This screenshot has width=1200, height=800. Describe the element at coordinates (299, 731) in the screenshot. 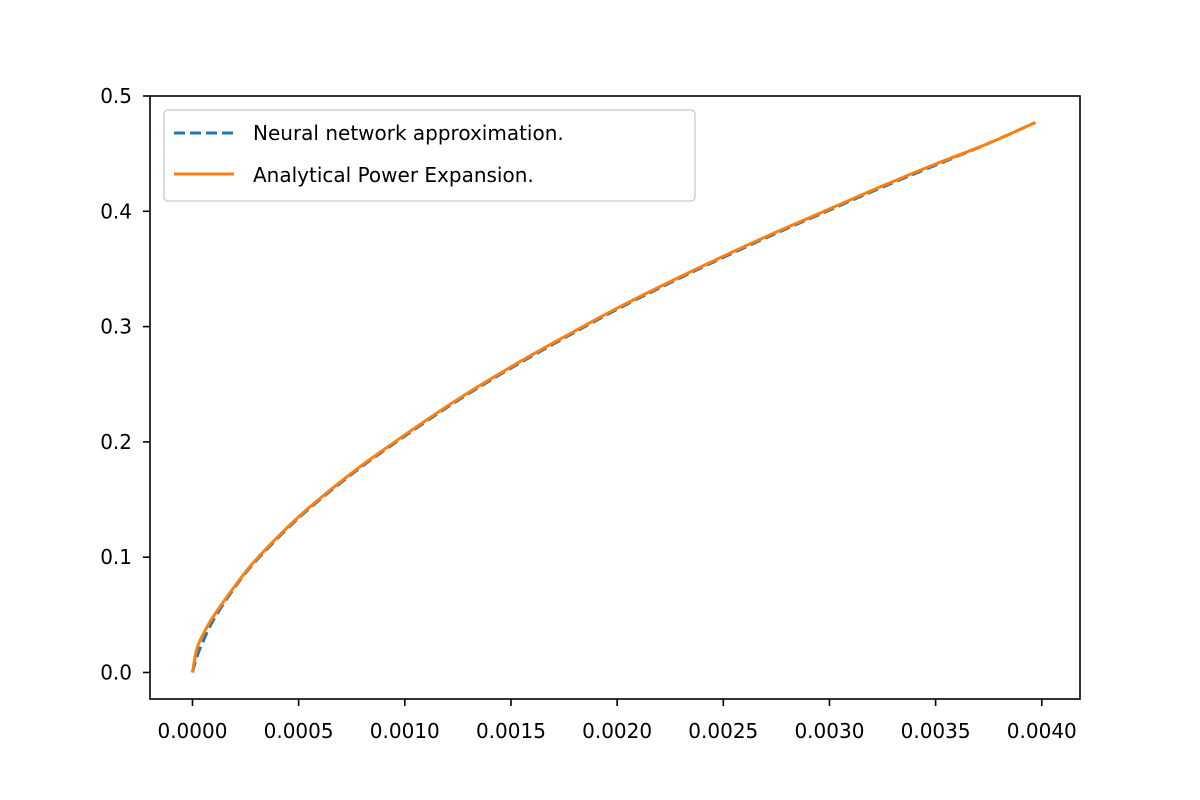

I see `x-tick-label: 0.0005` at that location.